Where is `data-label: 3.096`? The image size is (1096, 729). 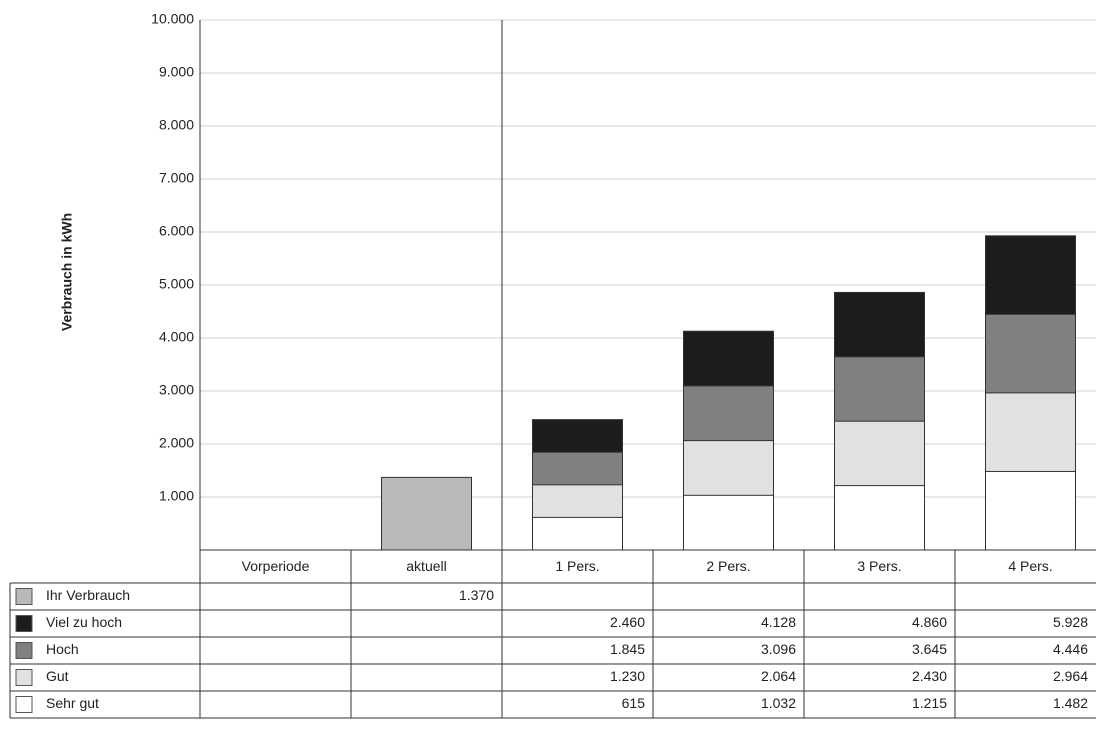
data-label: 3.096 is located at coordinates (778, 649).